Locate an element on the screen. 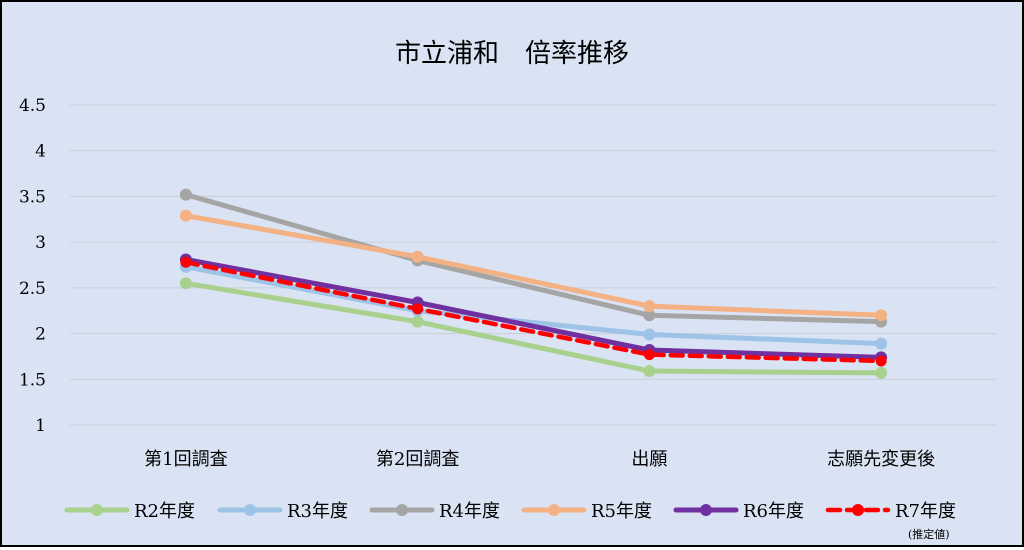 The image size is (1024, 550). legend-label: R6年度 is located at coordinates (773, 511).